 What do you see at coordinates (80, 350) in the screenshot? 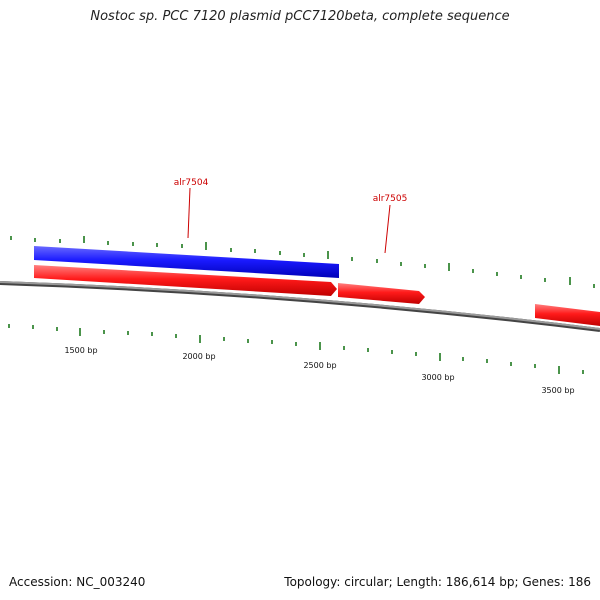
I see `scale-label-1500: 1500 bp` at bounding box center [80, 350].